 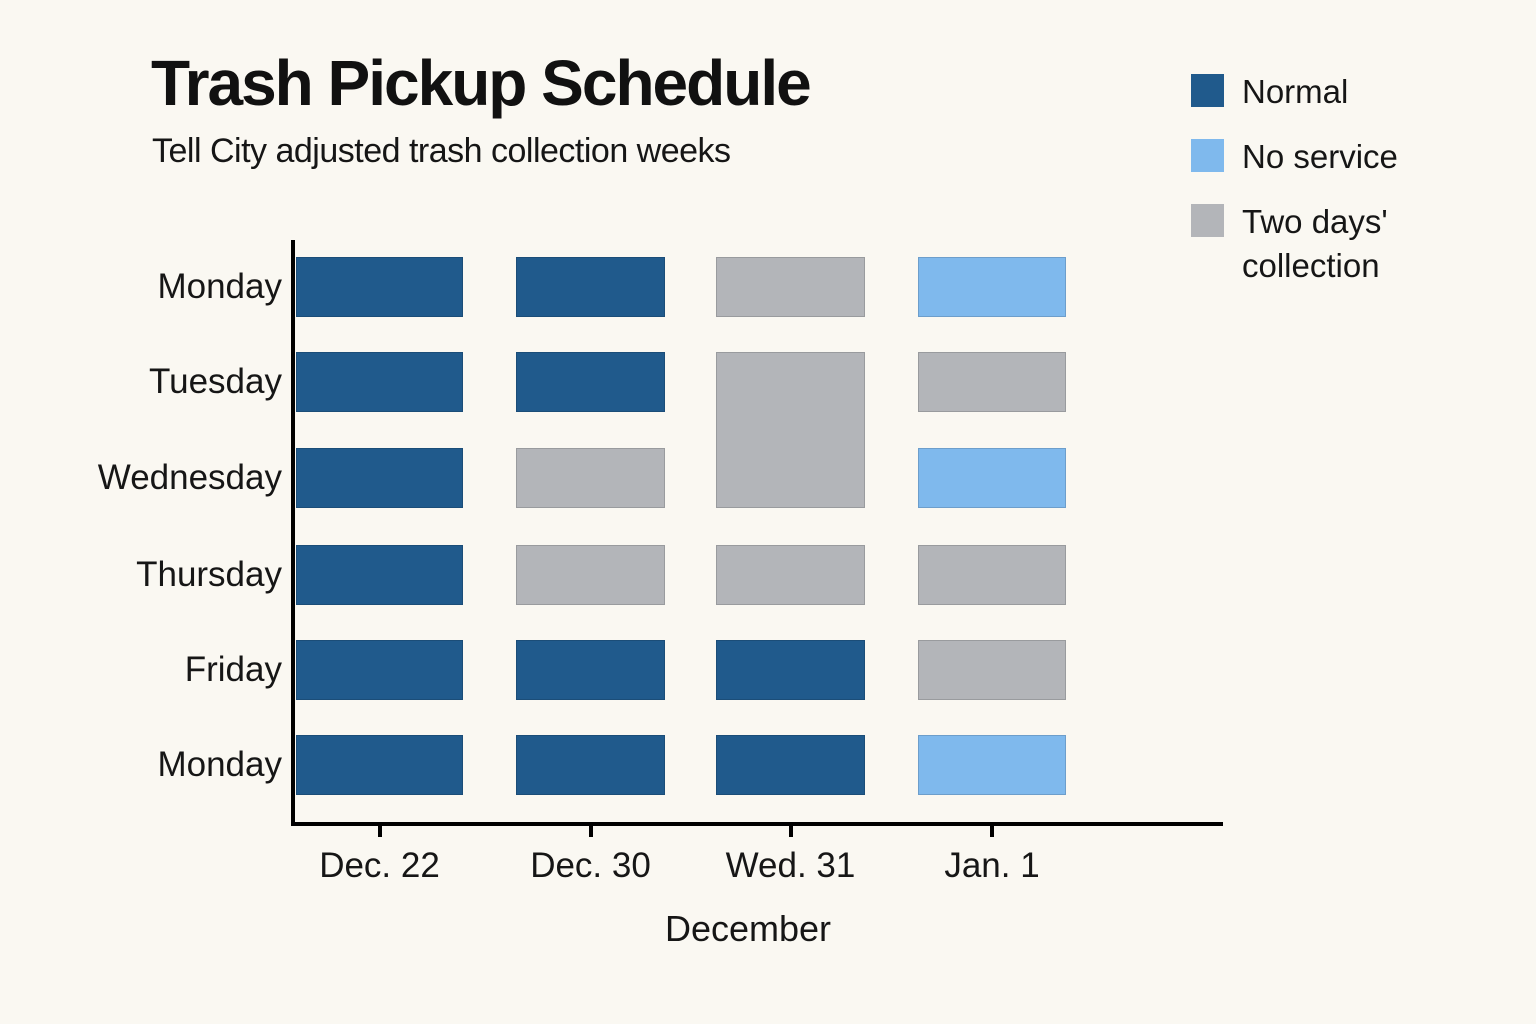 What do you see at coordinates (590, 865) in the screenshot?
I see `x-axis-tick-label: Dec. 30` at bounding box center [590, 865].